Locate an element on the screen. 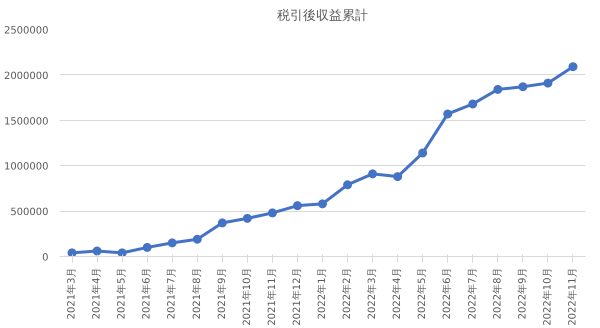 This screenshot has width=600, height=328. x-tick-label: 2022年9月 is located at coordinates (522, 294).